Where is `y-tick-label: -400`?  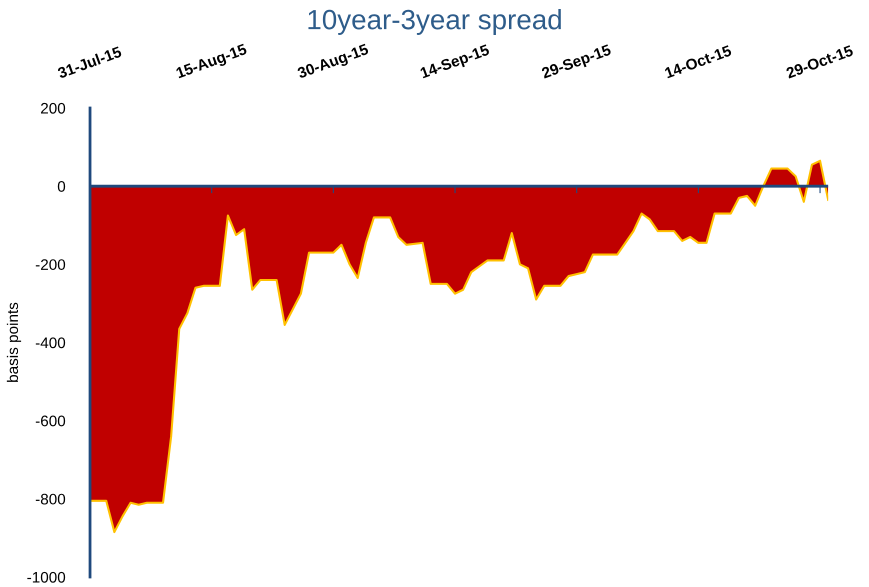
y-tick-label: -400 is located at coordinates (51, 342).